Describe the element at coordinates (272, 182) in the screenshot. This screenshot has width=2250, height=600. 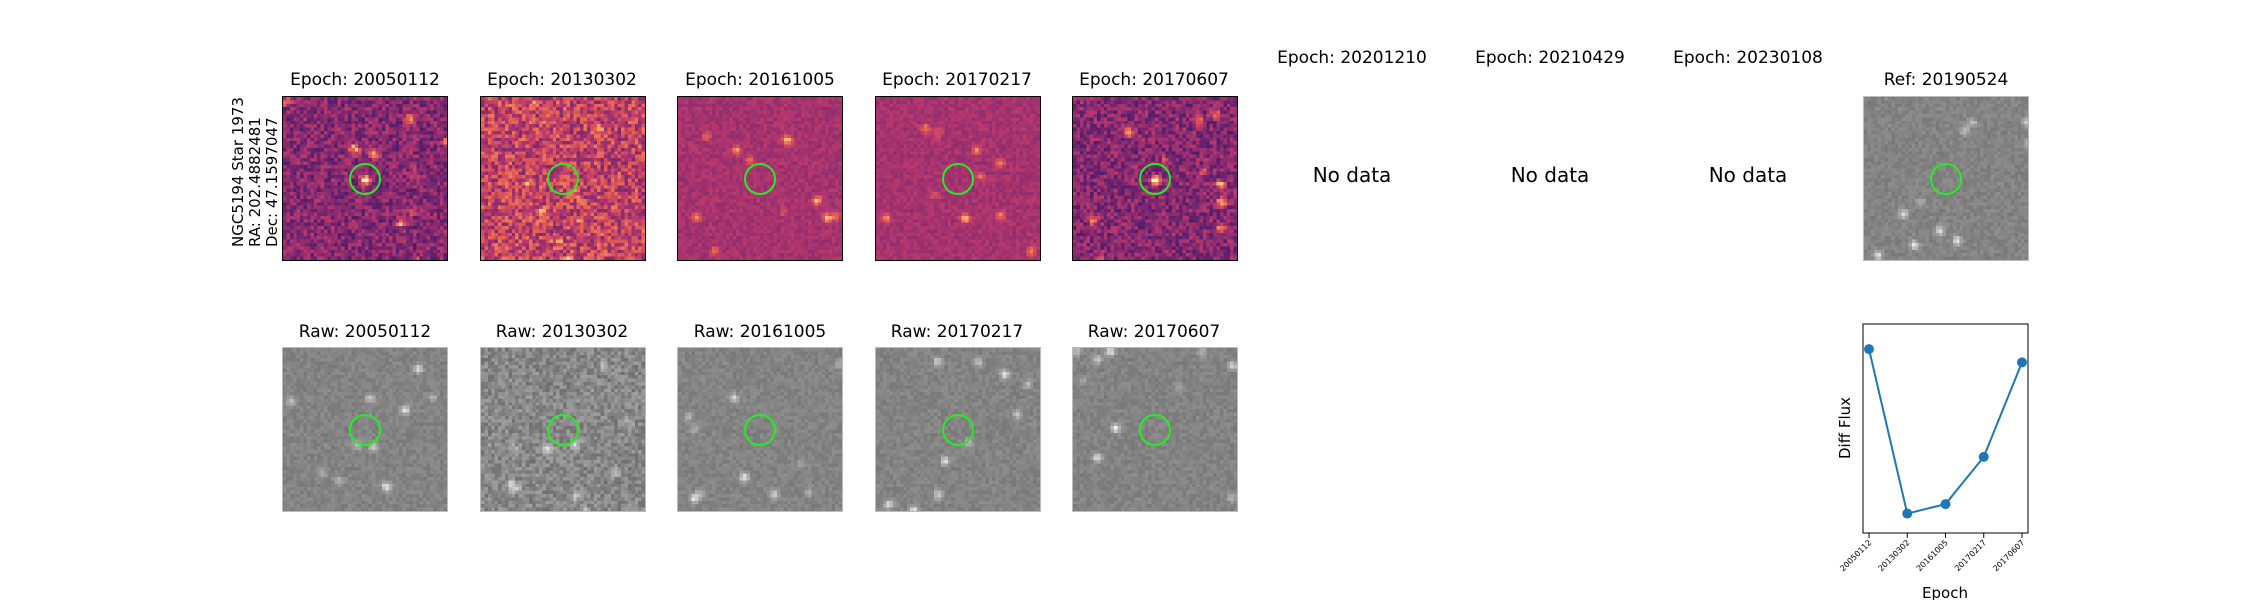
I see `target-dec: Dec: 47.1597047` at that location.